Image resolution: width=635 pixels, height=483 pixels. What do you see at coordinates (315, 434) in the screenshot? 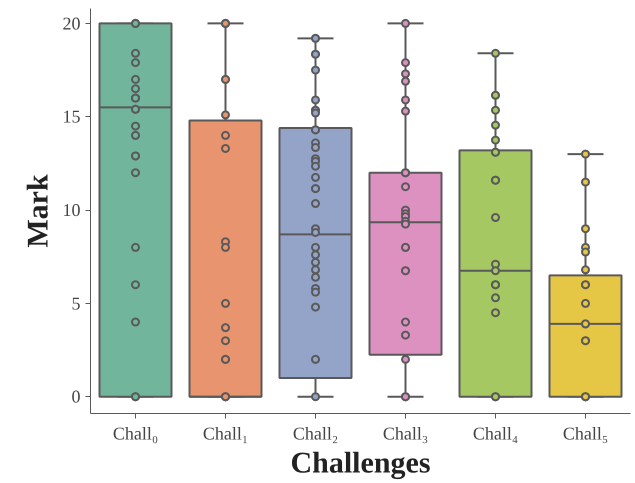
I see `x-tick-label: Chall₂` at bounding box center [315, 434].